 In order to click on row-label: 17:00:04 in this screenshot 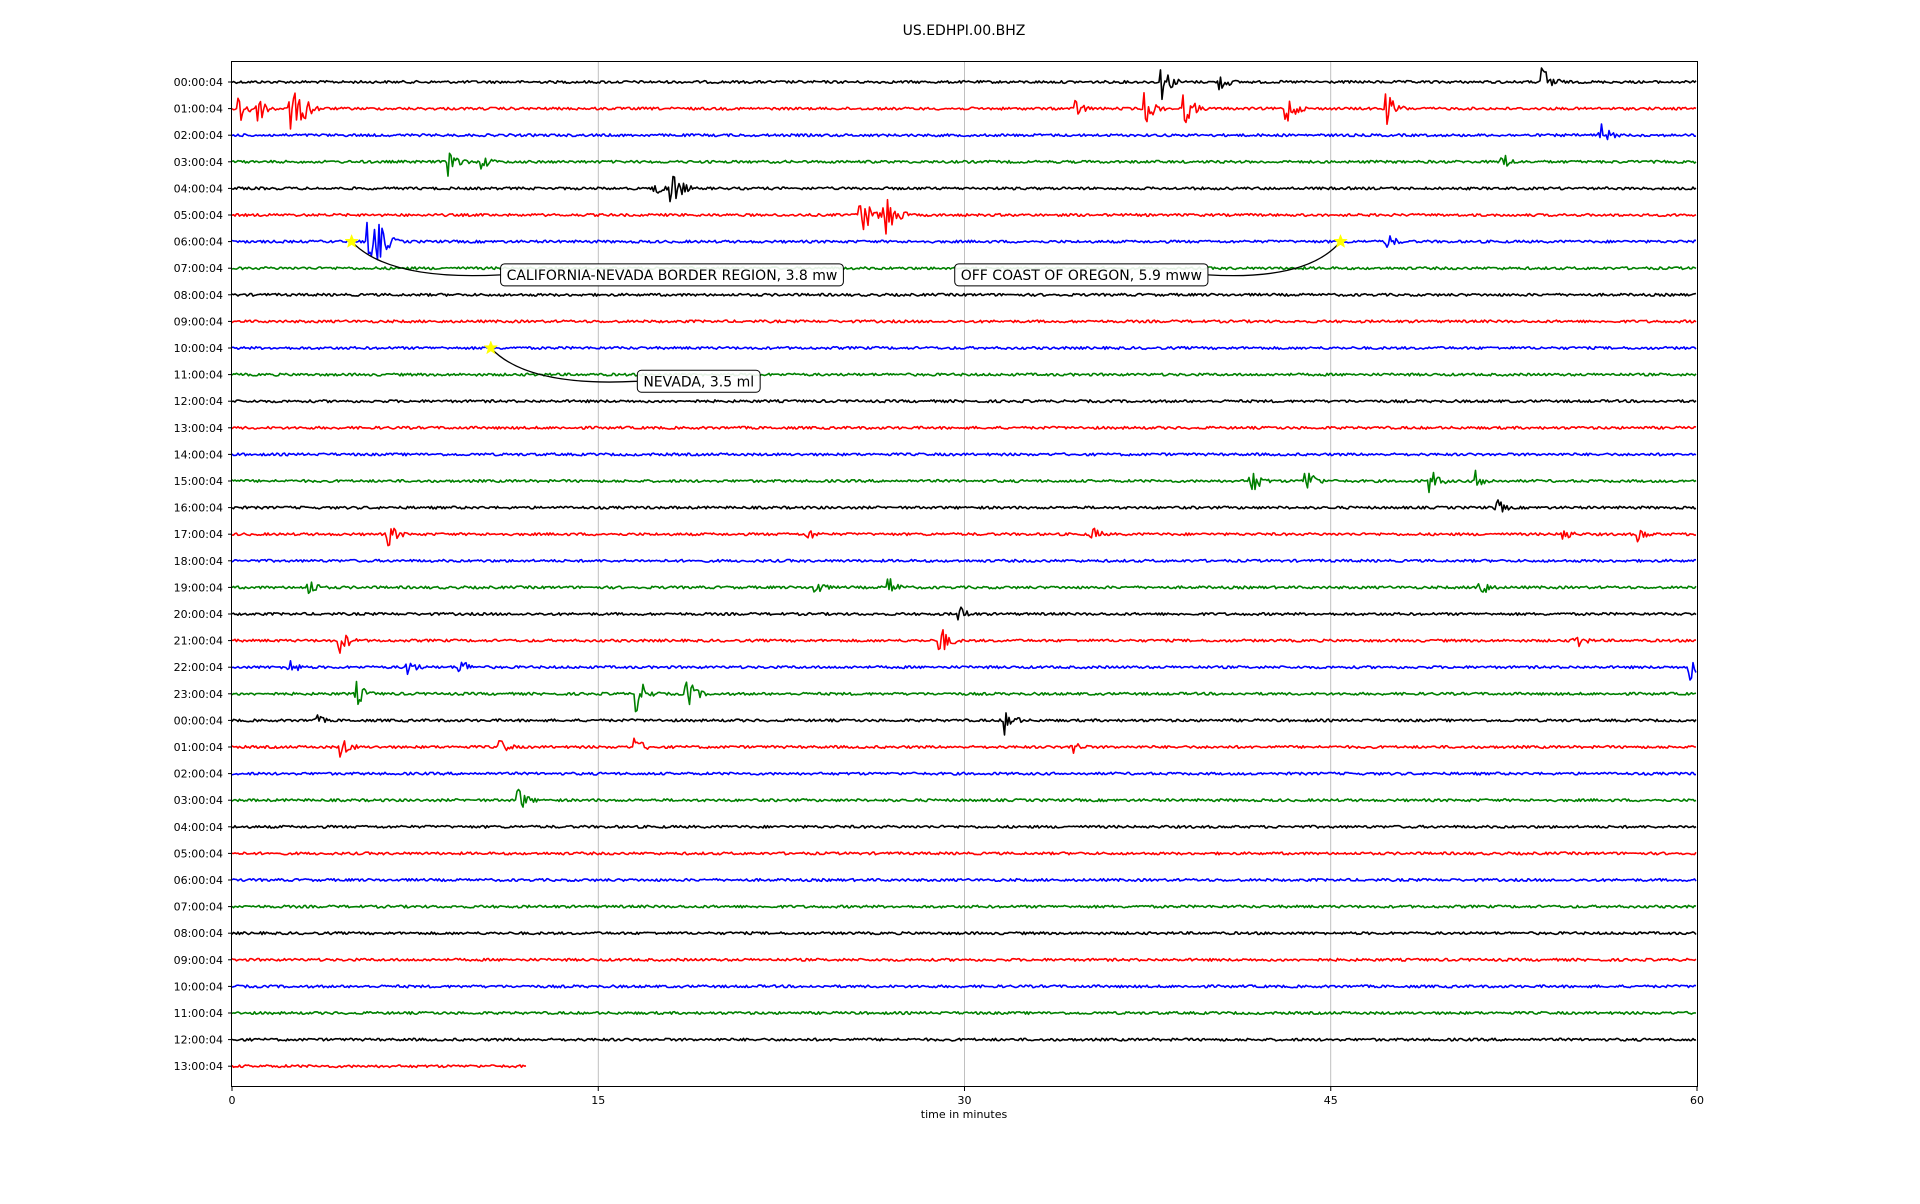, I will do `click(198, 534)`.